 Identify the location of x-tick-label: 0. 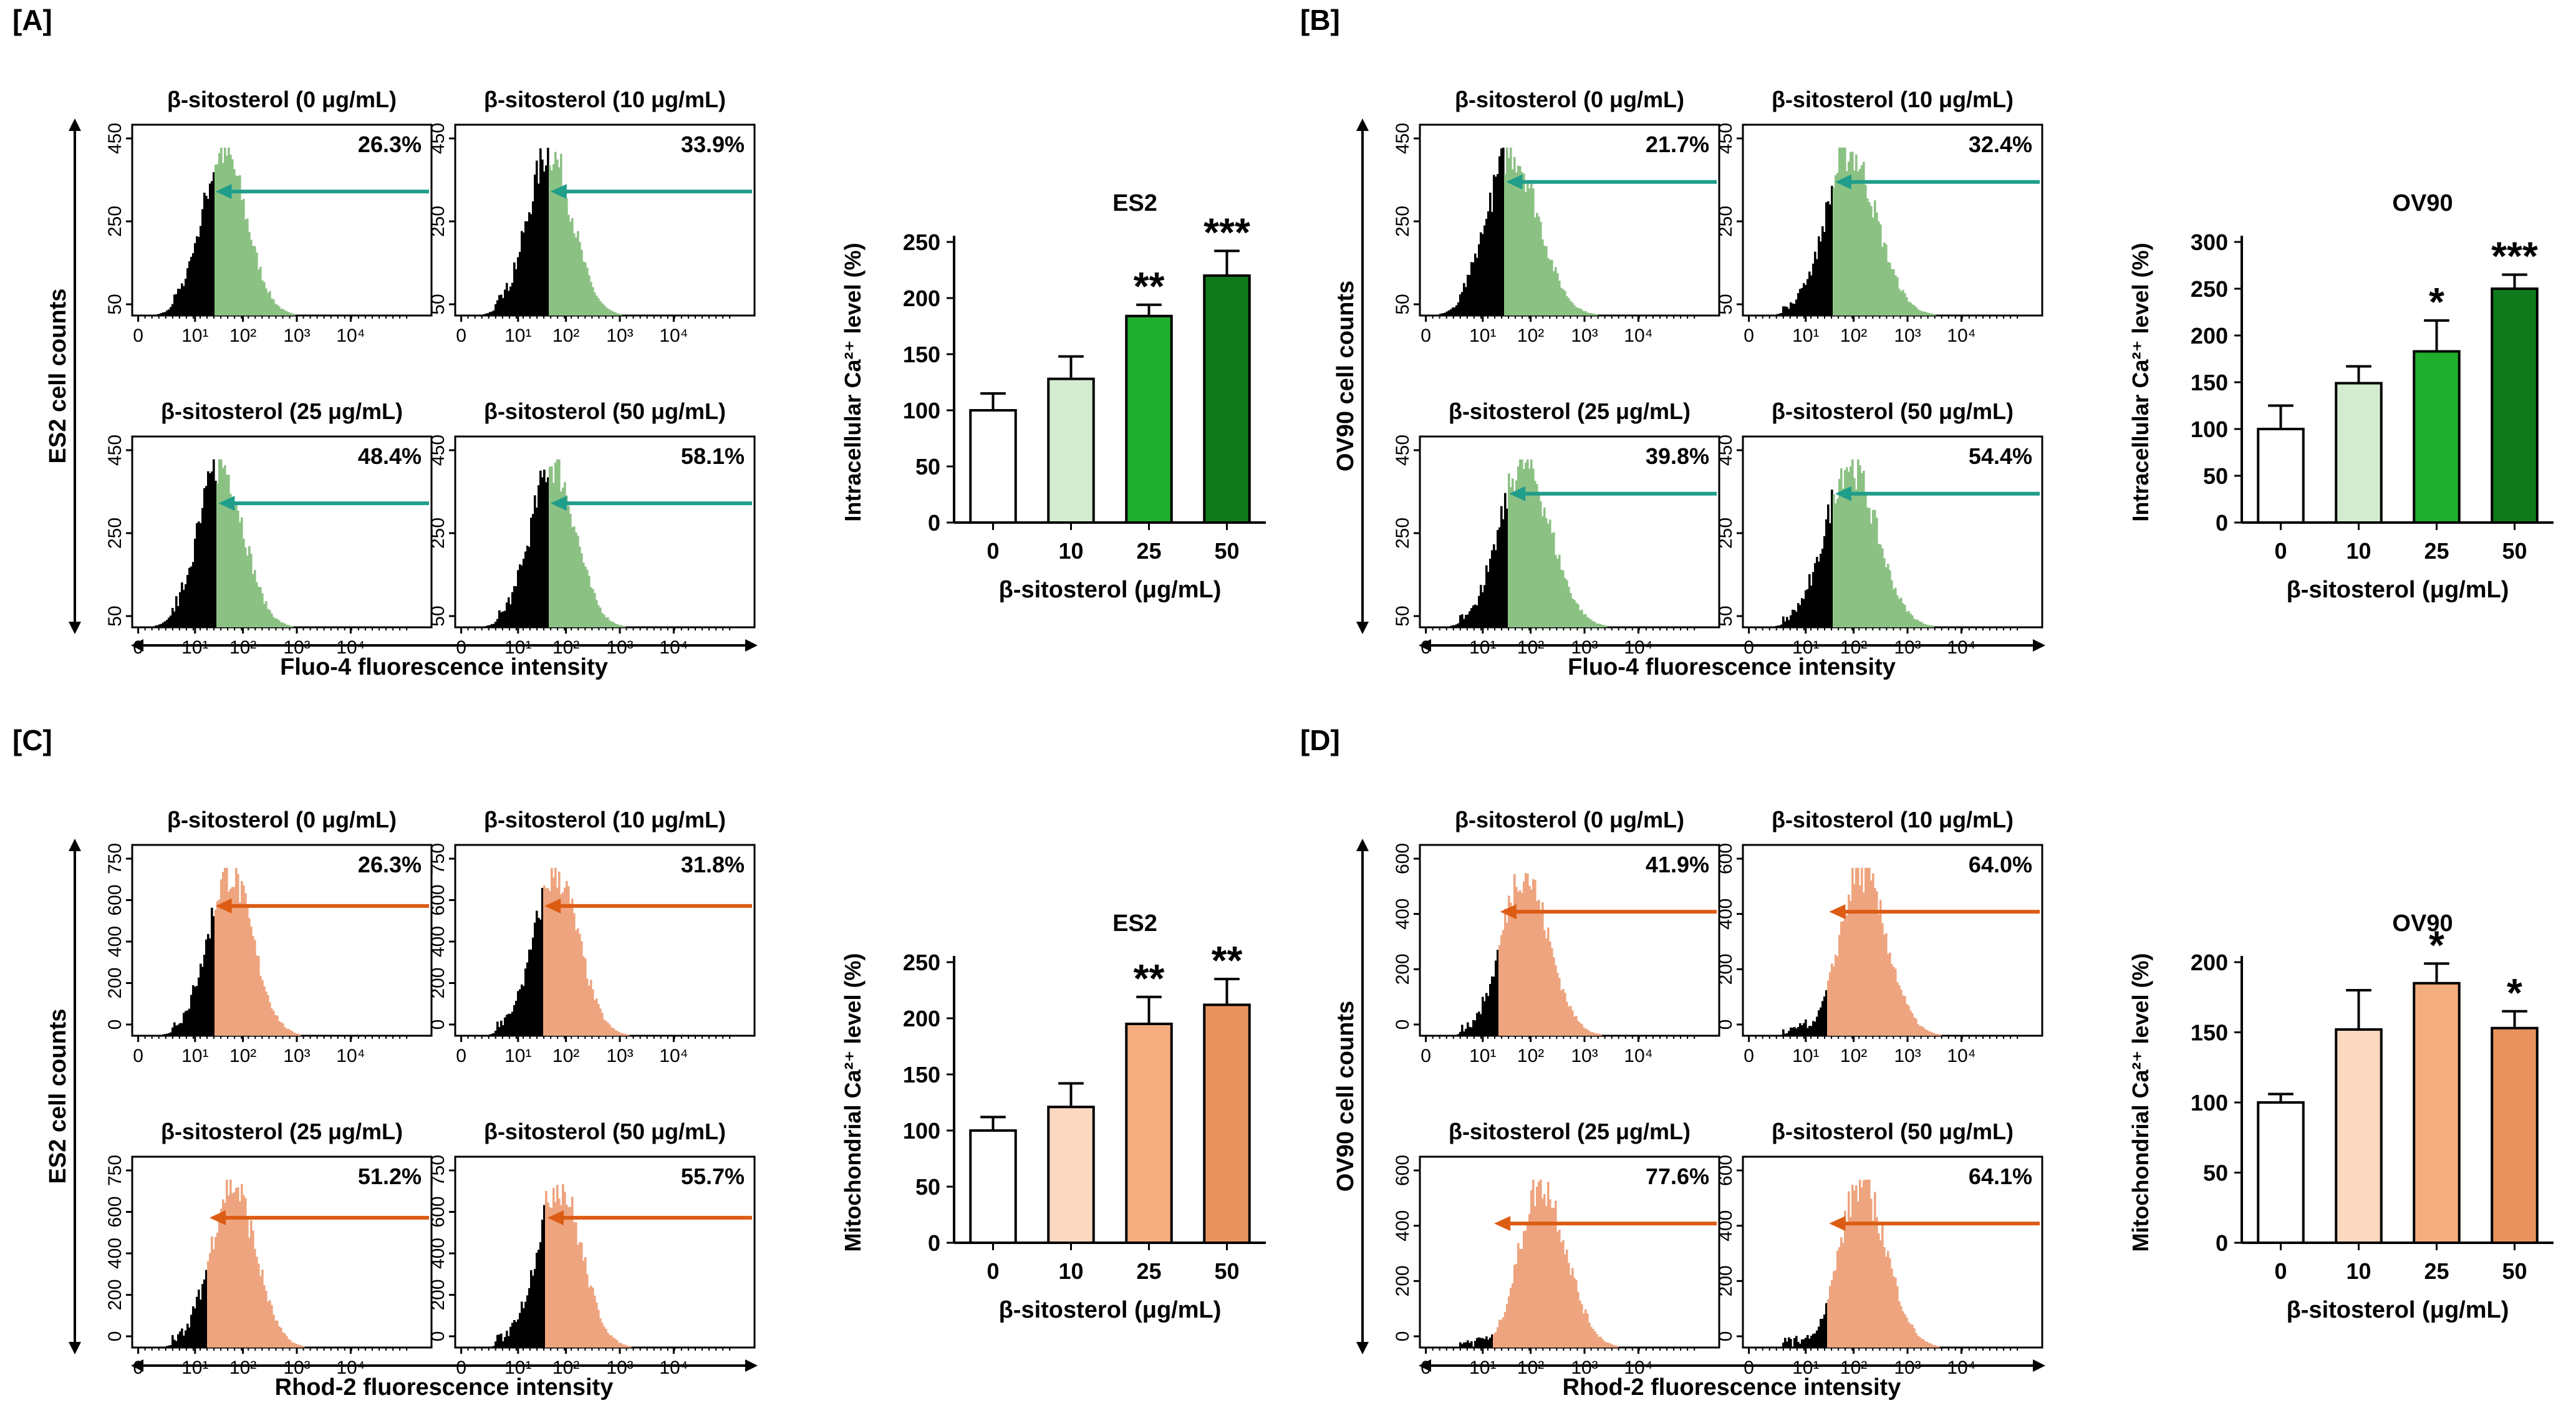
(1426, 647).